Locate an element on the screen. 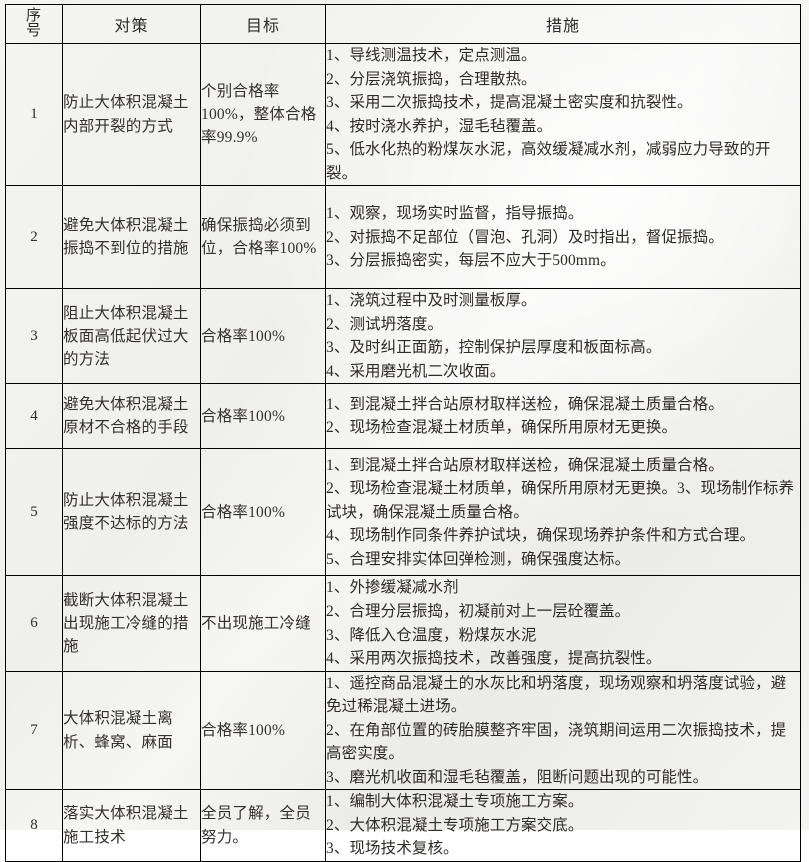 The image size is (809, 862). measure-line: 2、对振捣不足部位（冒泡、孔洞）及时指出，督促振捣。 is located at coordinates (525, 237).